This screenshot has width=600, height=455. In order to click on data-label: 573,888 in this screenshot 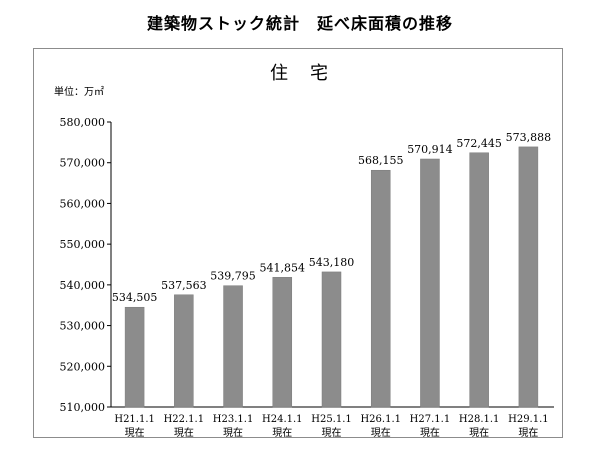, I will do `click(529, 137)`.